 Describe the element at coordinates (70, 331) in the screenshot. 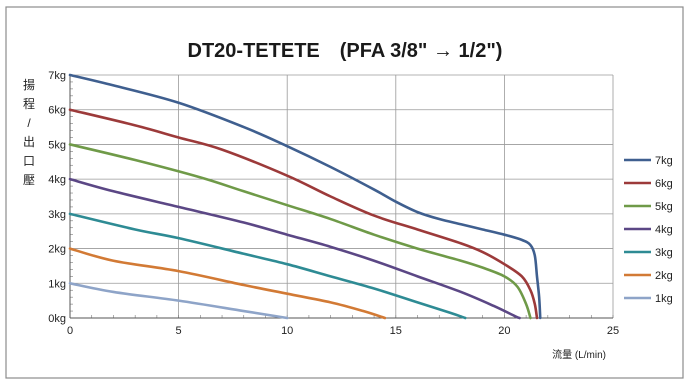

I see `x-tick-label: 0` at that location.